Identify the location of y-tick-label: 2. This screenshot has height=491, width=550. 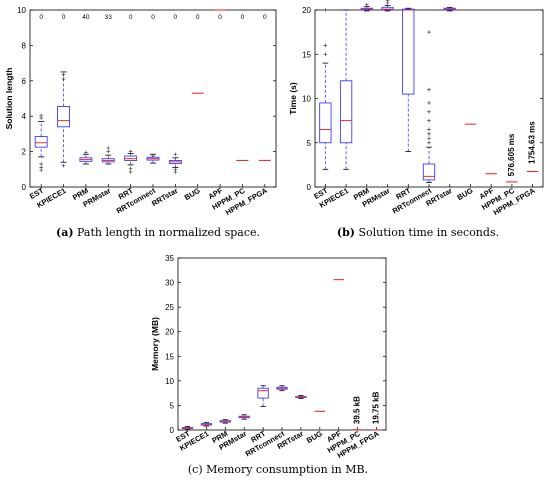
(24, 152).